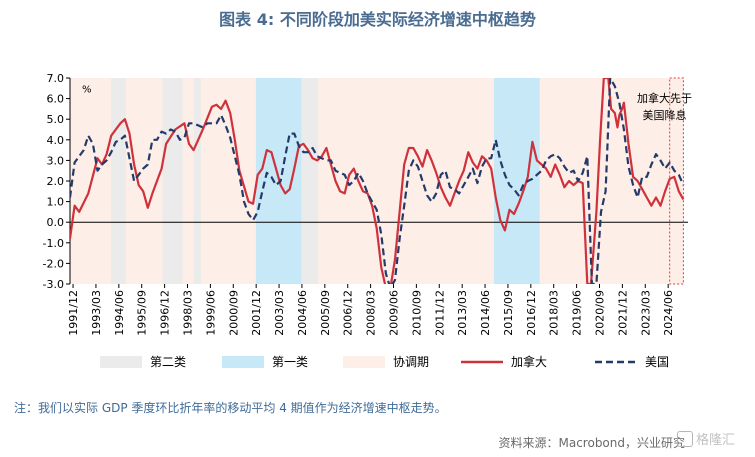 Image resolution: width=755 pixels, height=457 pixels. Describe the element at coordinates (56, 202) in the screenshot. I see `y-tick-label: 1.0` at that location.